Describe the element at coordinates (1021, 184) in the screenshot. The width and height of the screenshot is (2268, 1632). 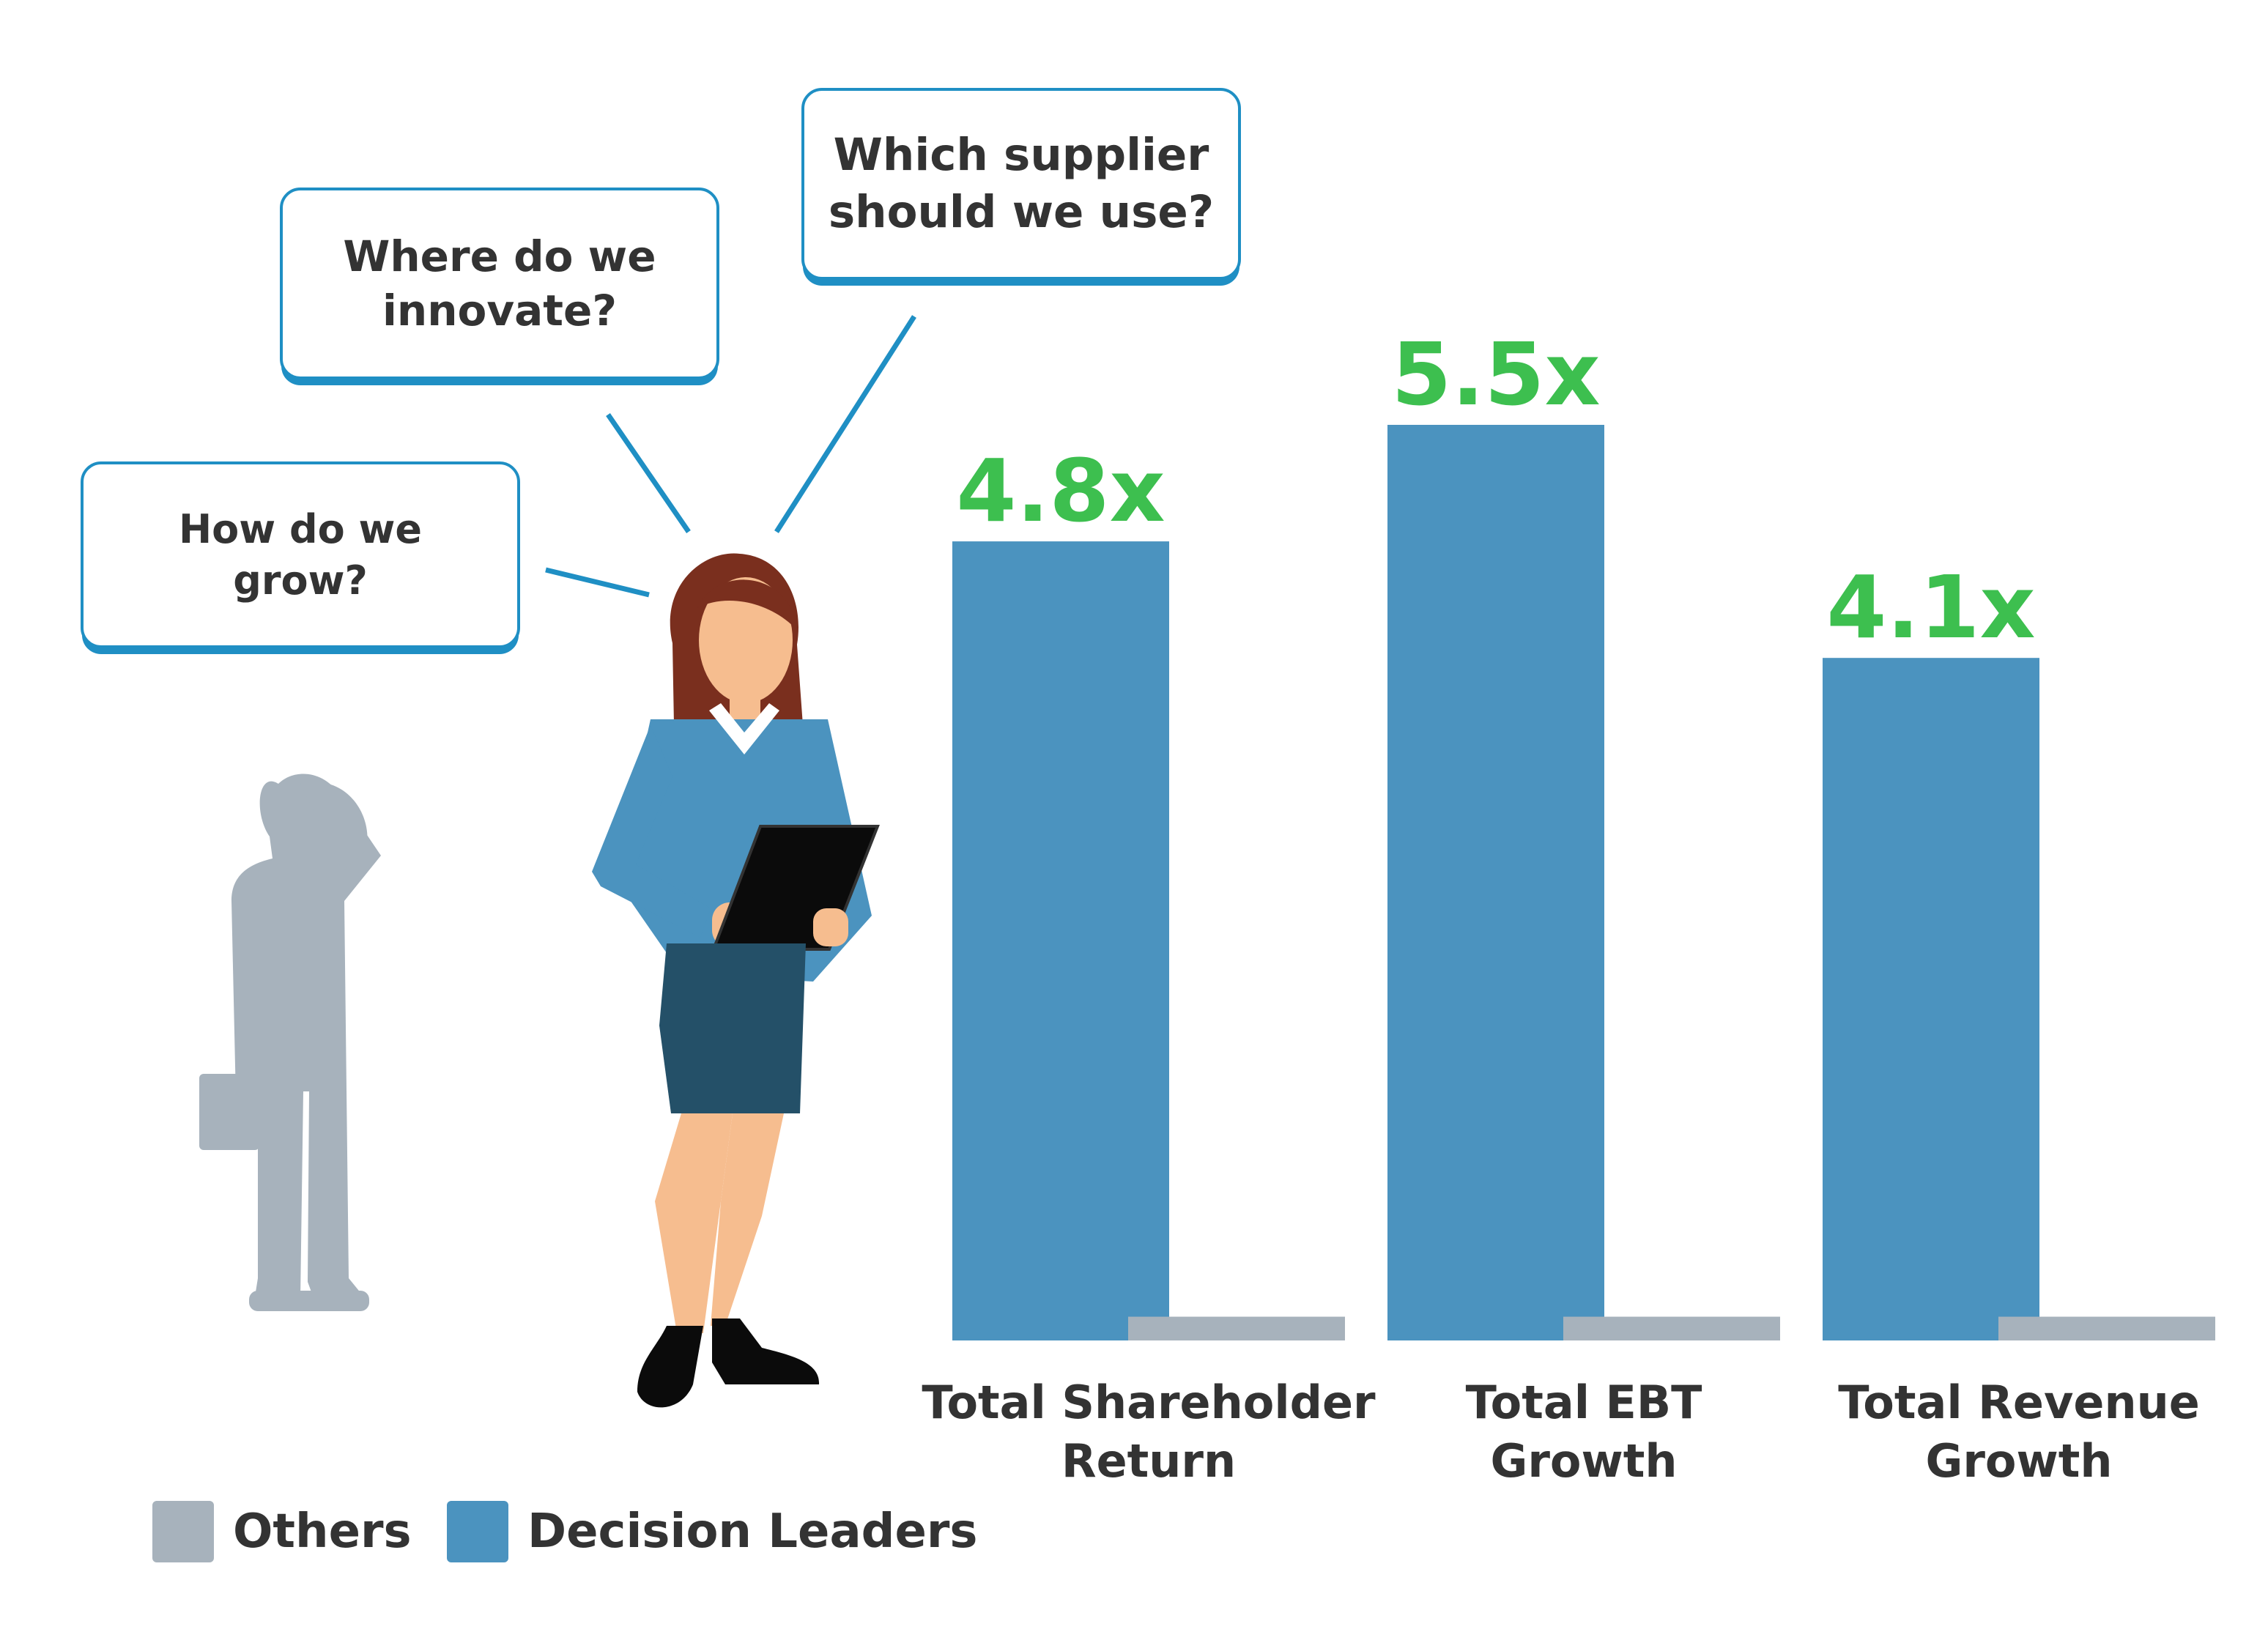
I see `speech-bubble-supplier: Which supplier should we use?` at that location.